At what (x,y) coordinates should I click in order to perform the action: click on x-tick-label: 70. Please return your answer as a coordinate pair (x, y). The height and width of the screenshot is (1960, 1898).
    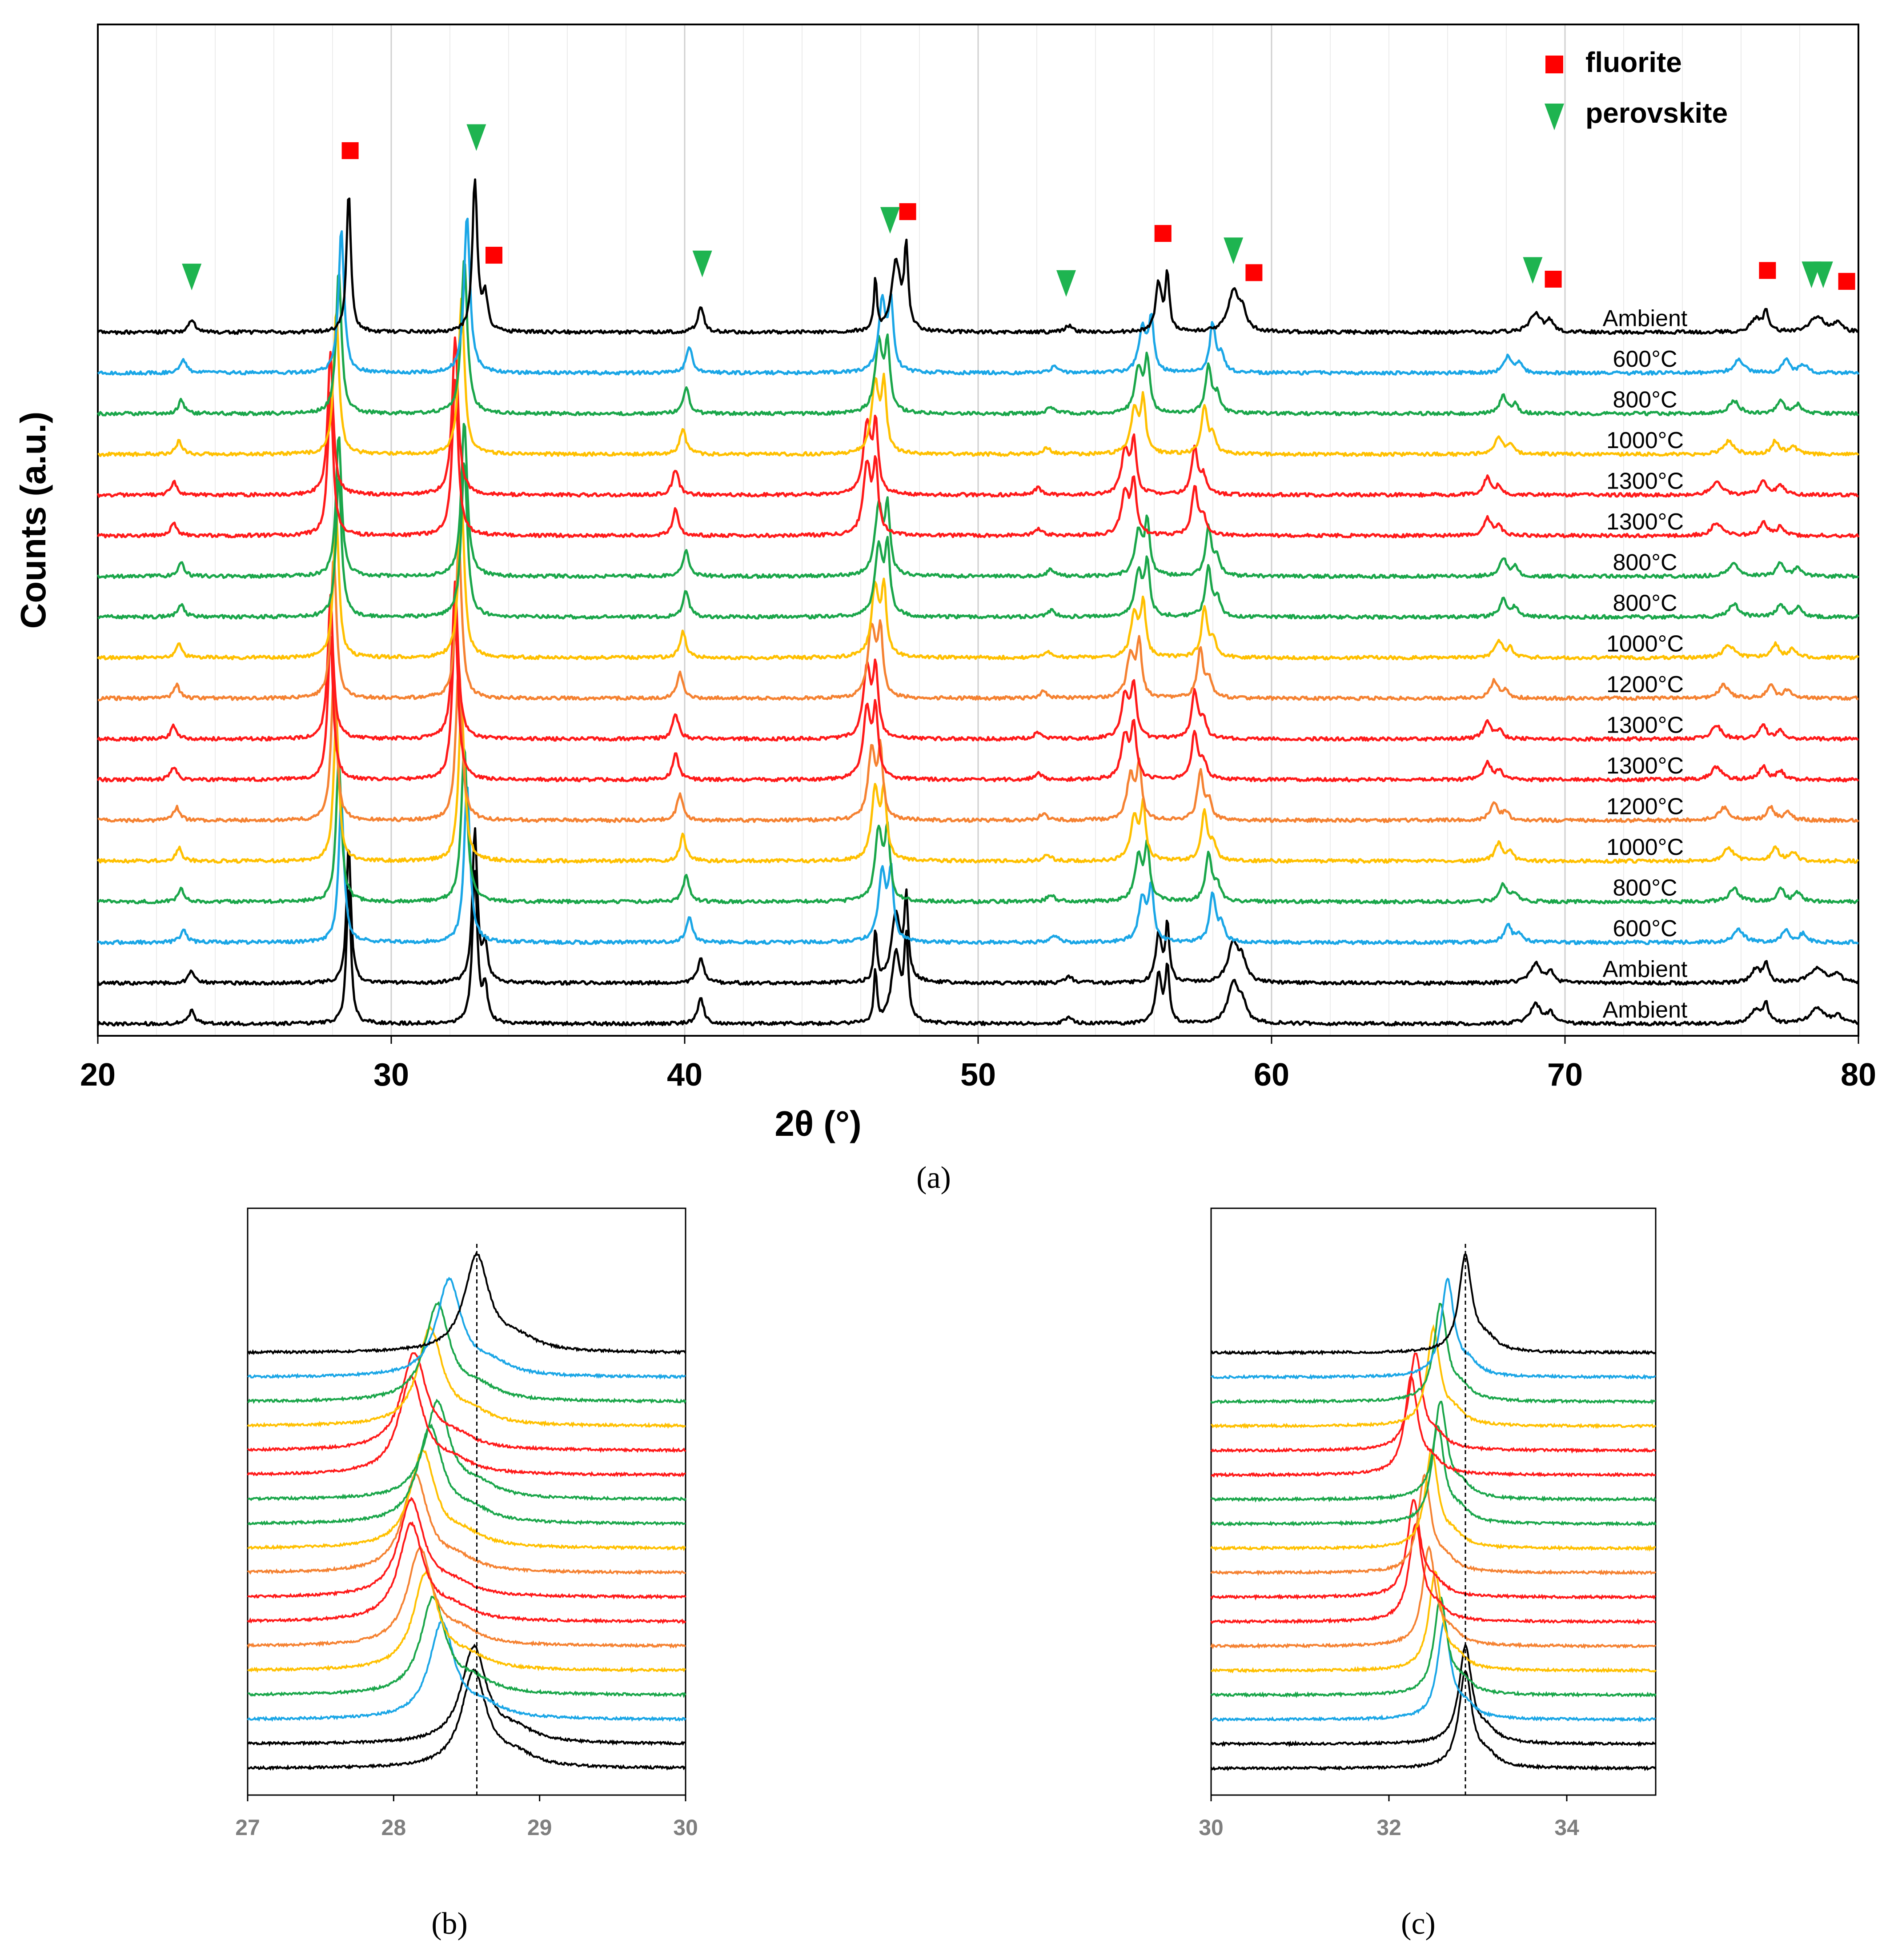
    Looking at the image, I should click on (1565, 1075).